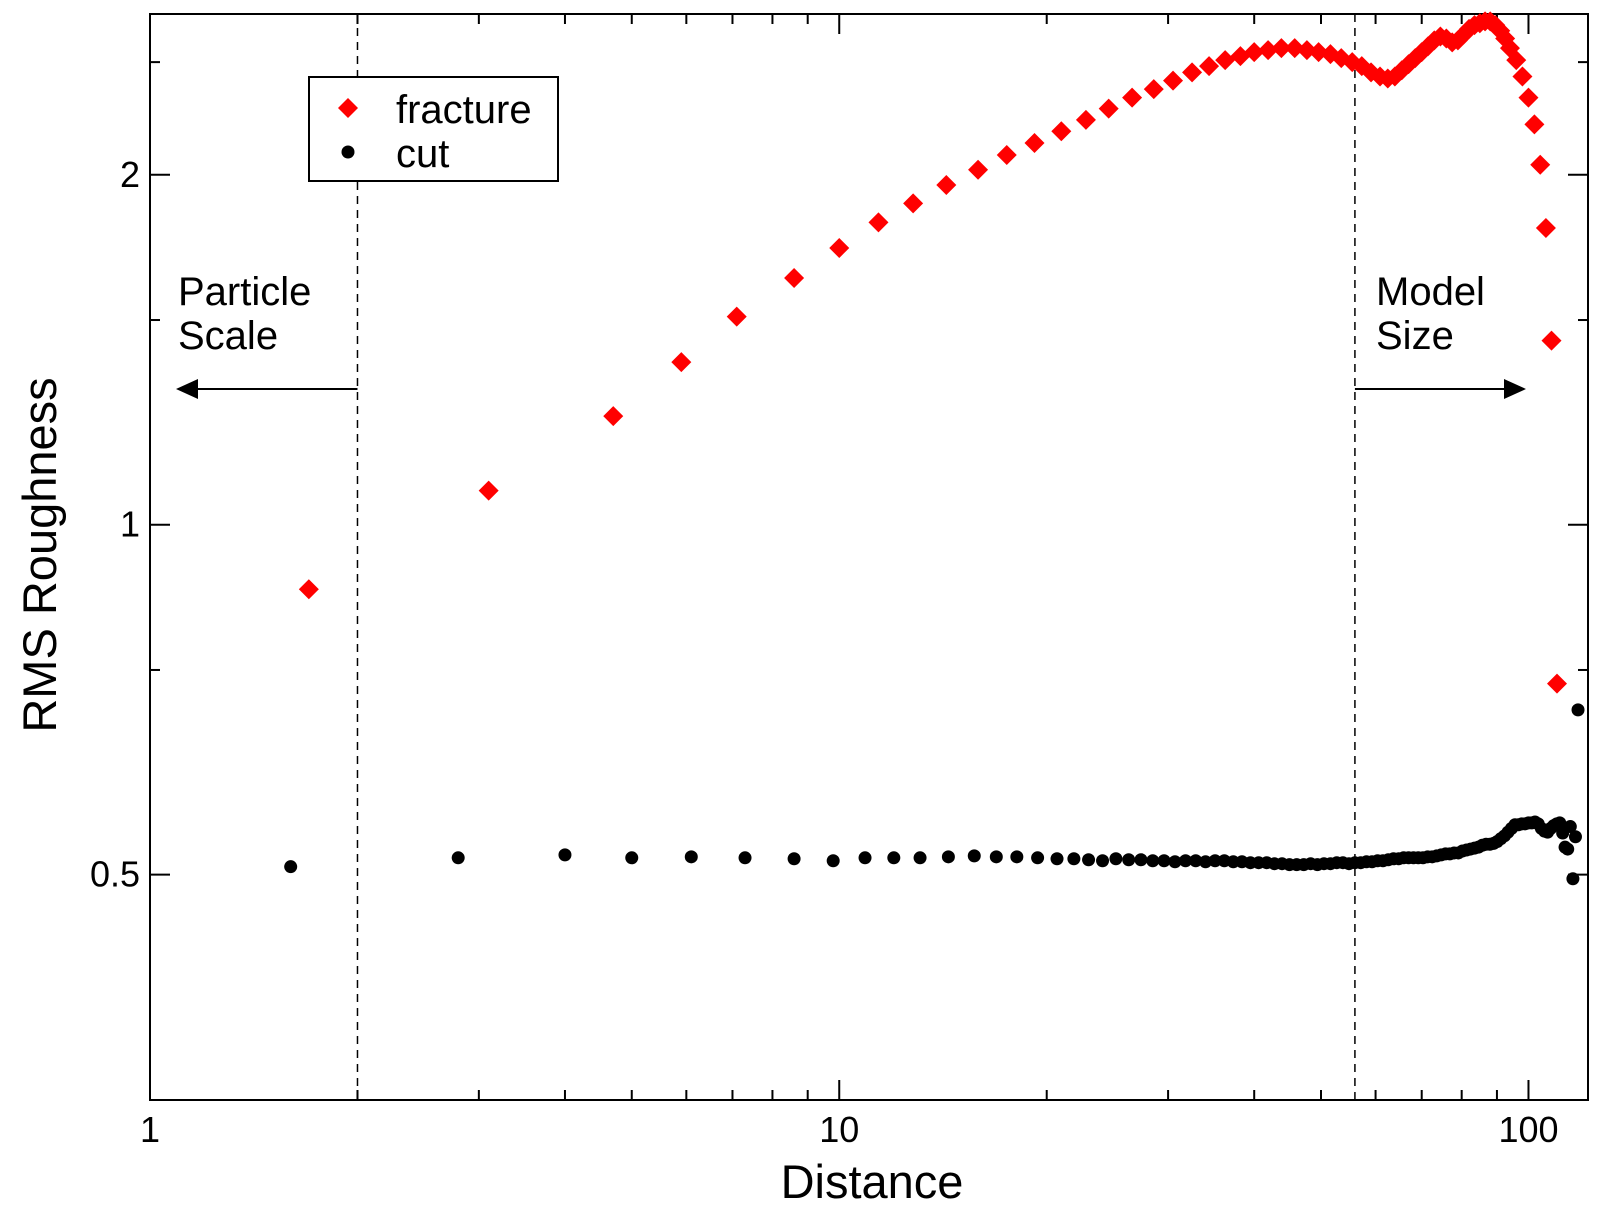 The height and width of the screenshot is (1212, 1599). I want to click on x-tick-label: 100, so click(1528, 1129).